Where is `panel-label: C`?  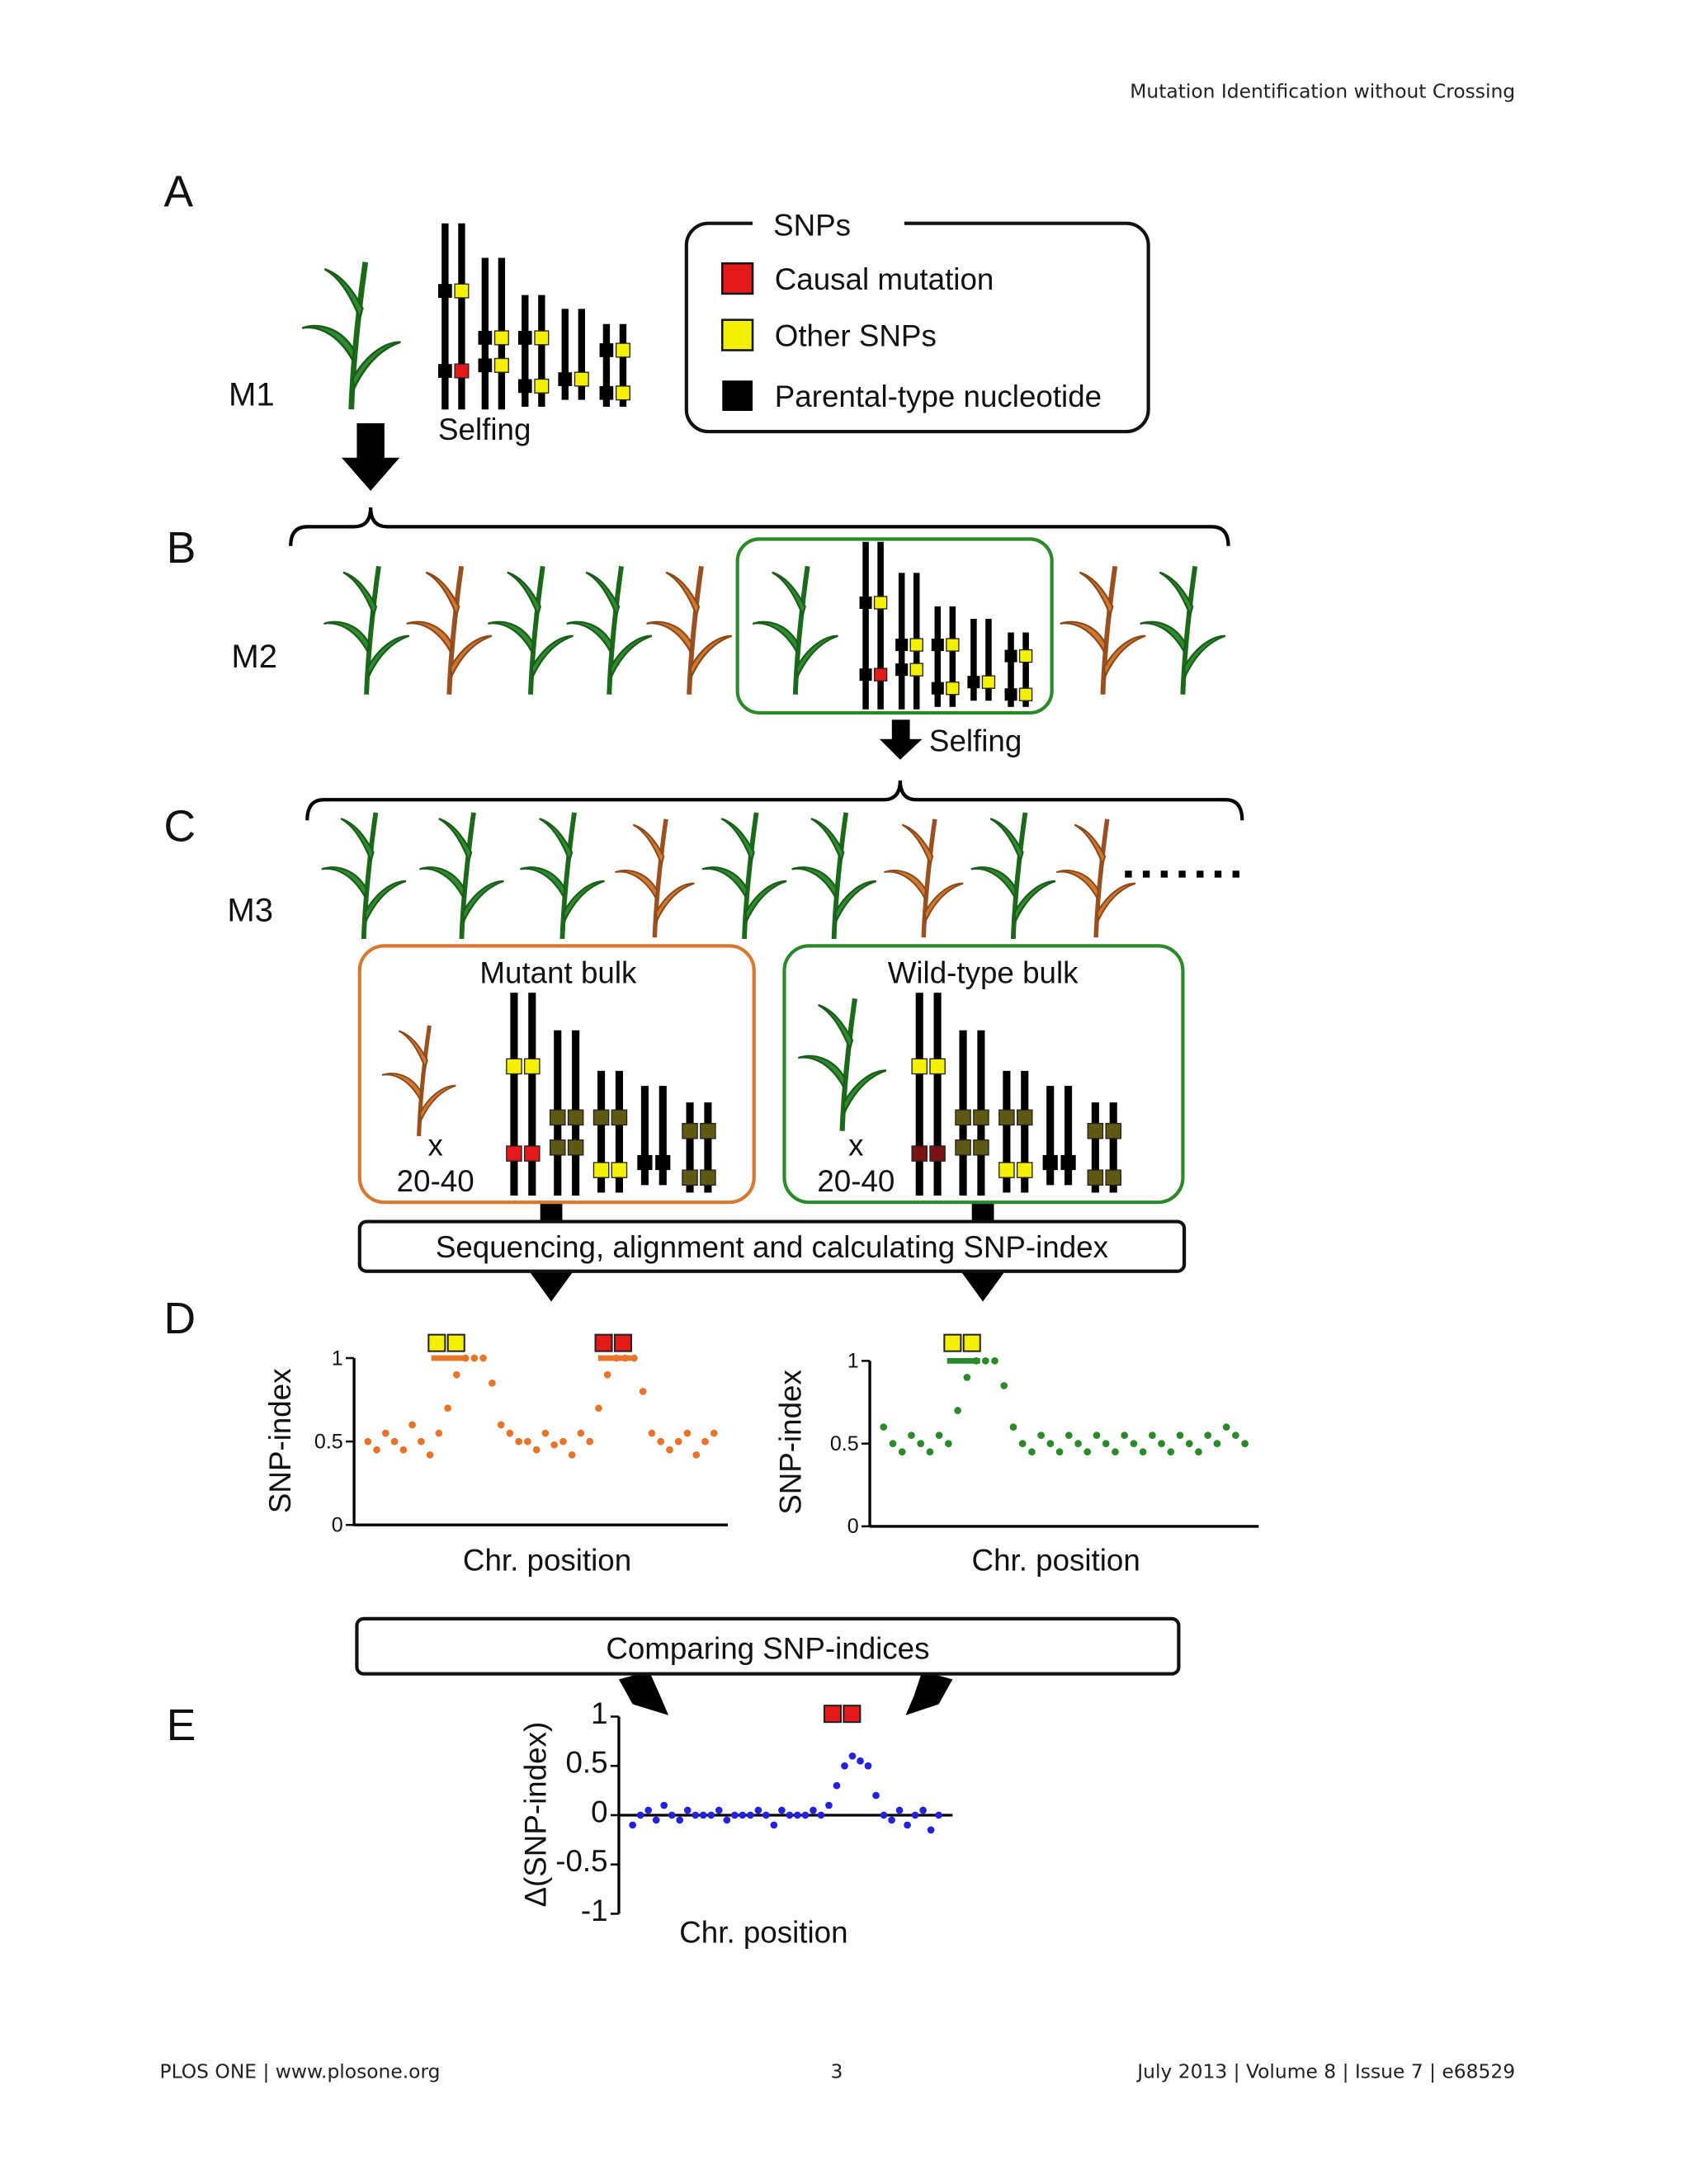
panel-label: C is located at coordinates (179, 826).